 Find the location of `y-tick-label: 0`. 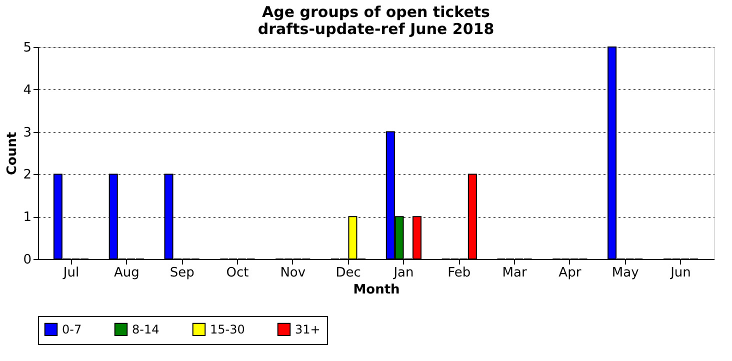

y-tick-label: 0 is located at coordinates (27, 260).